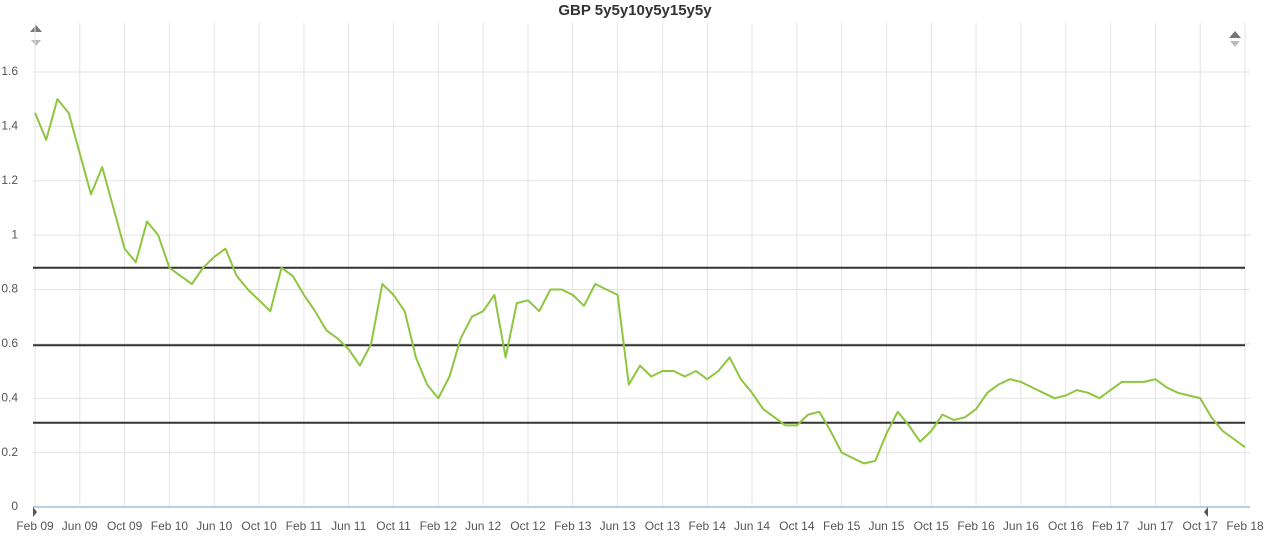 The image size is (1270, 551). What do you see at coordinates (708, 526) in the screenshot?
I see `x-tick-label: Feb 14` at bounding box center [708, 526].